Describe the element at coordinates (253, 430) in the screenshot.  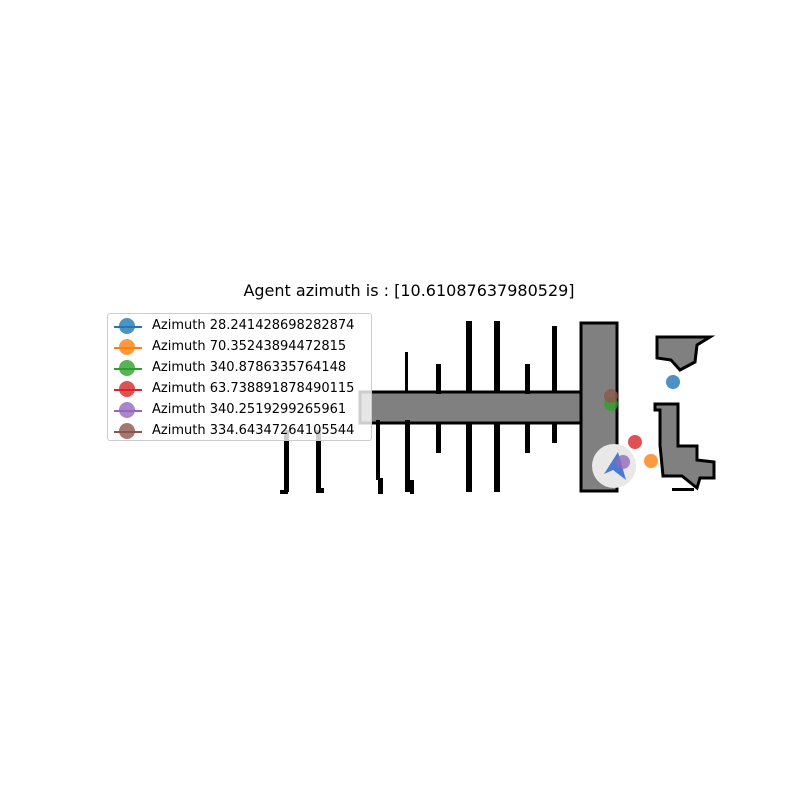
I see `legend-label: Azimuth 334.64347264105544` at that location.